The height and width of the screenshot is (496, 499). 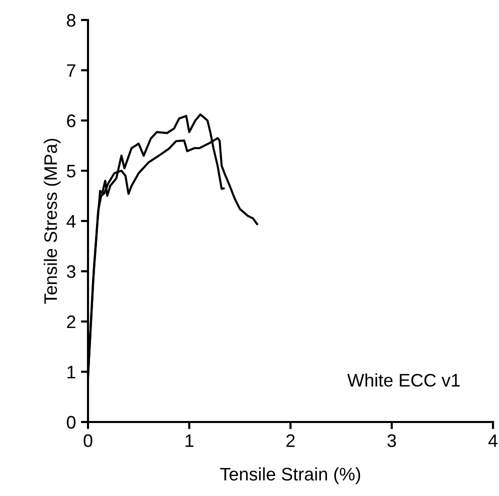 I want to click on x-tick-label: 3, so click(x=391, y=441).